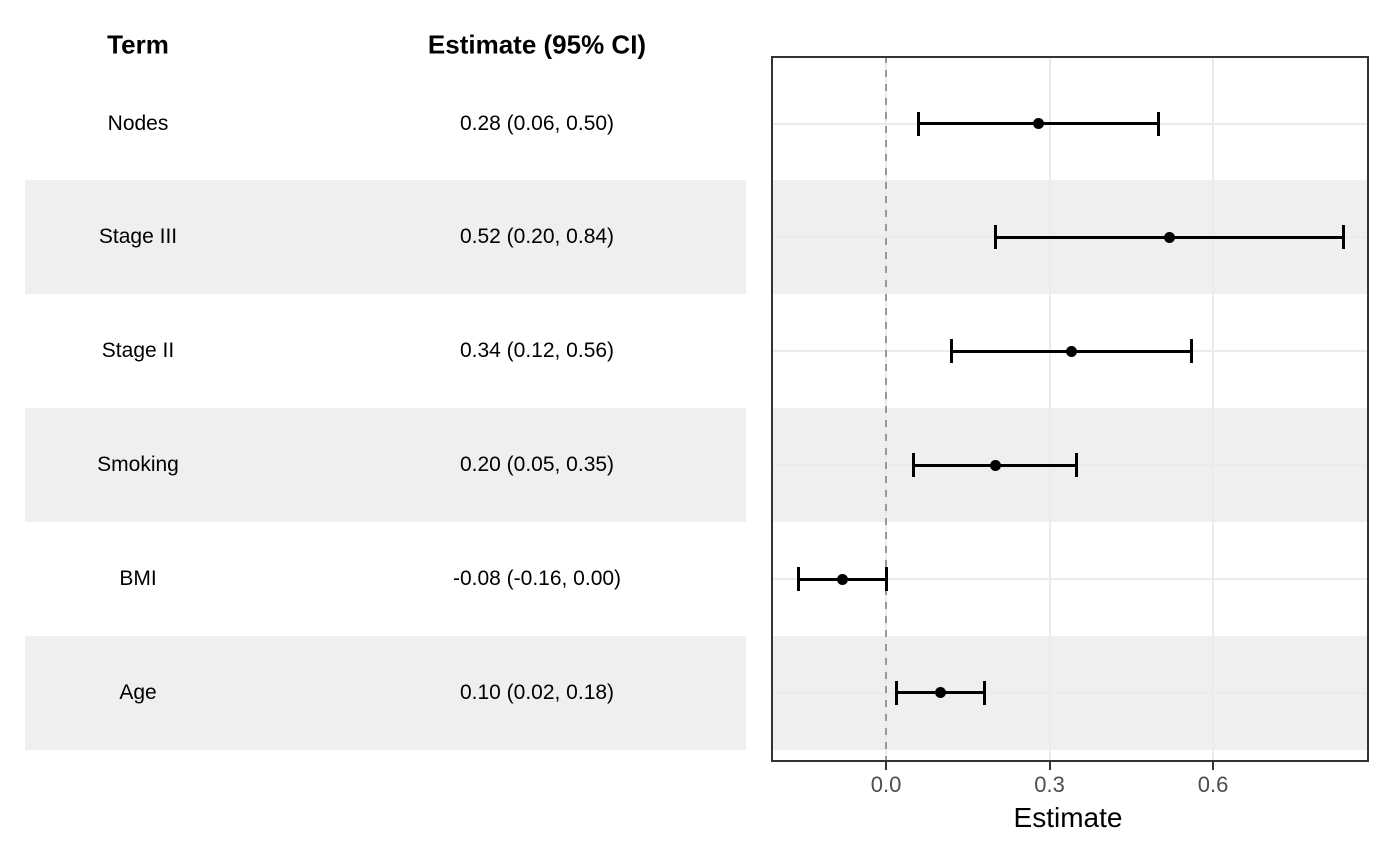  Describe the element at coordinates (138, 465) in the screenshot. I see `term-label: Smoking` at that location.